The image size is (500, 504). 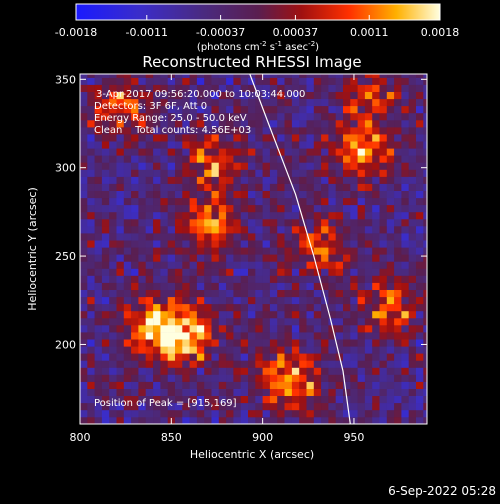 I want to click on y-tick-label: 250, so click(x=65, y=256).